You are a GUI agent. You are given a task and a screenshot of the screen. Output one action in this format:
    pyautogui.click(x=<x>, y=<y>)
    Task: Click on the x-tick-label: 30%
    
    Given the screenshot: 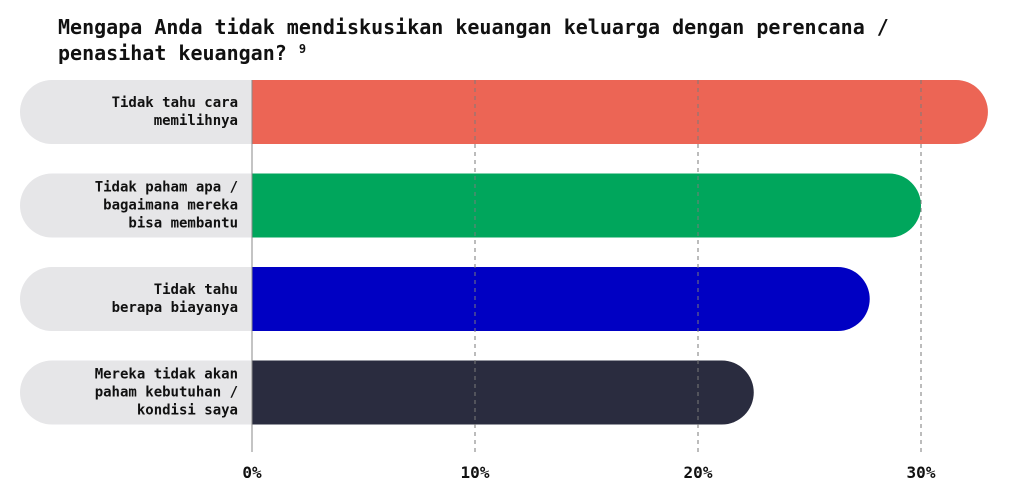 What is the action you would take?
    pyautogui.click(x=921, y=472)
    